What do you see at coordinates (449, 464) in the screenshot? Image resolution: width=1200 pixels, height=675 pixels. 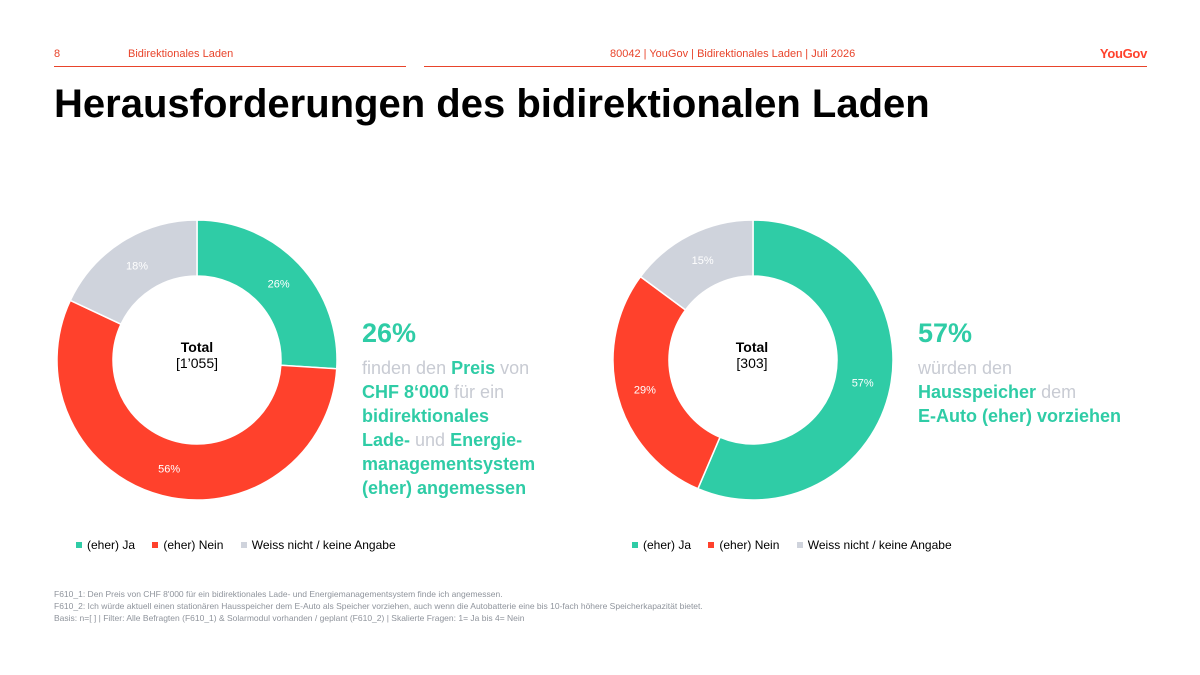 I see `callout-text: managementsystem` at bounding box center [449, 464].